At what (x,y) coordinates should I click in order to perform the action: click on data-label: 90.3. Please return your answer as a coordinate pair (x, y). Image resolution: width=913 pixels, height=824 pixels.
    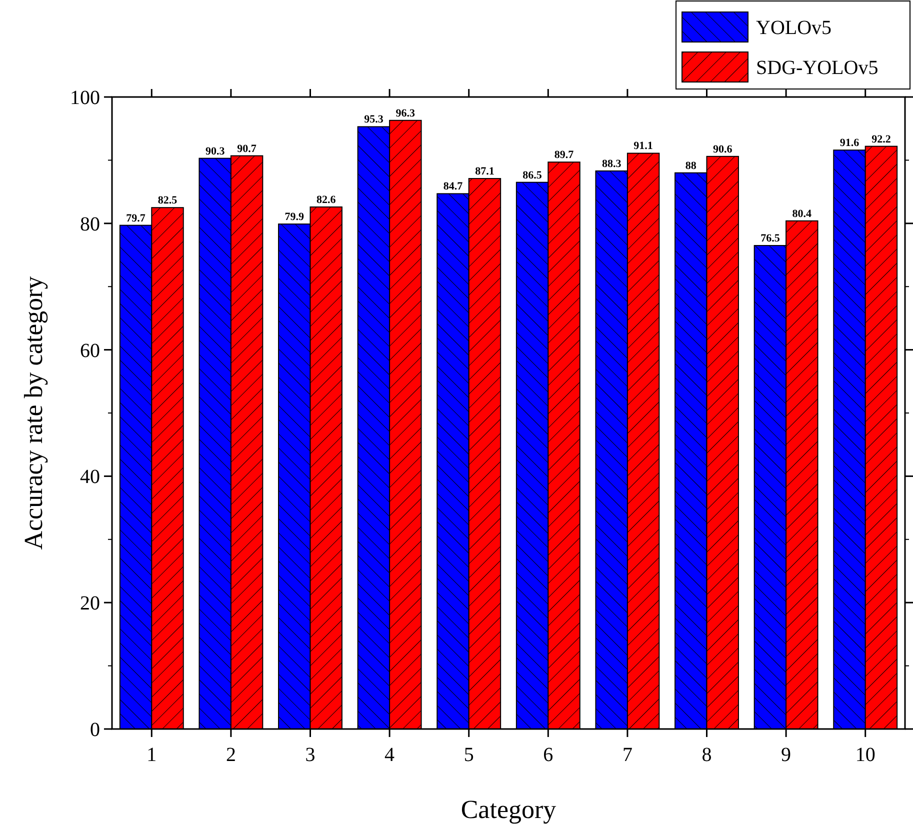
    Looking at the image, I should click on (215, 151).